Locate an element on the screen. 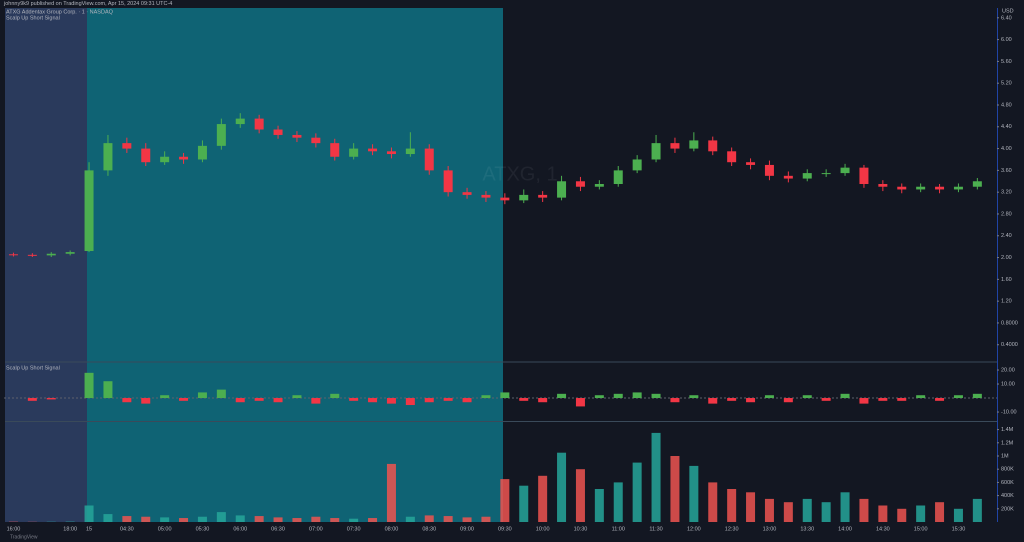 The image size is (1024, 542). x-tick-label: 11:30 is located at coordinates (655, 529).